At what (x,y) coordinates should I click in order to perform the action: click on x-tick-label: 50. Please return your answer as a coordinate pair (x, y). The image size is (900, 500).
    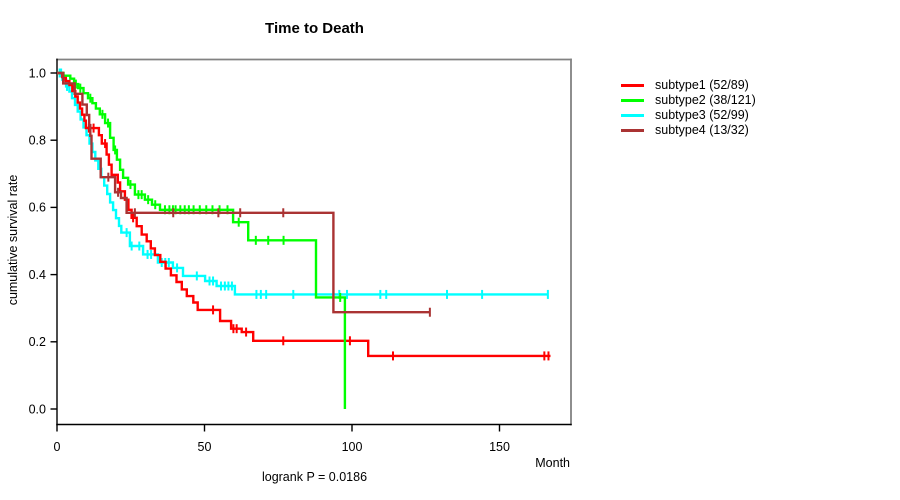
    Looking at the image, I should click on (205, 447).